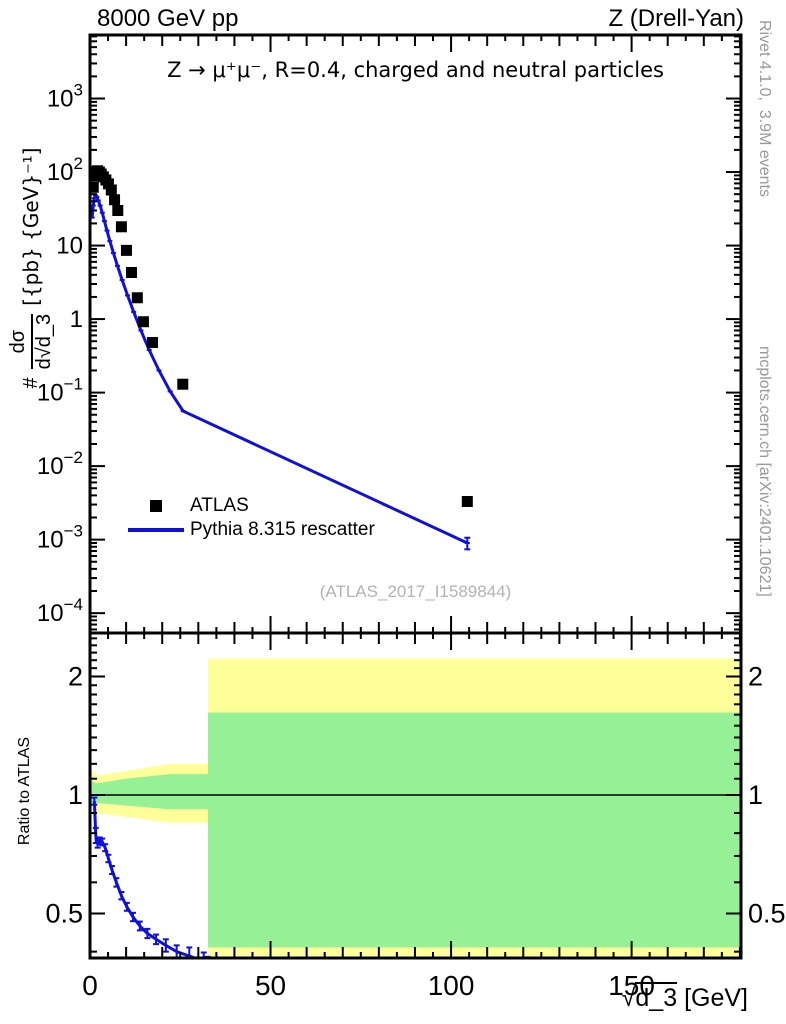 The height and width of the screenshot is (1024, 786). What do you see at coordinates (90, 985) in the screenshot?
I see `svg-text: 0` at bounding box center [90, 985].